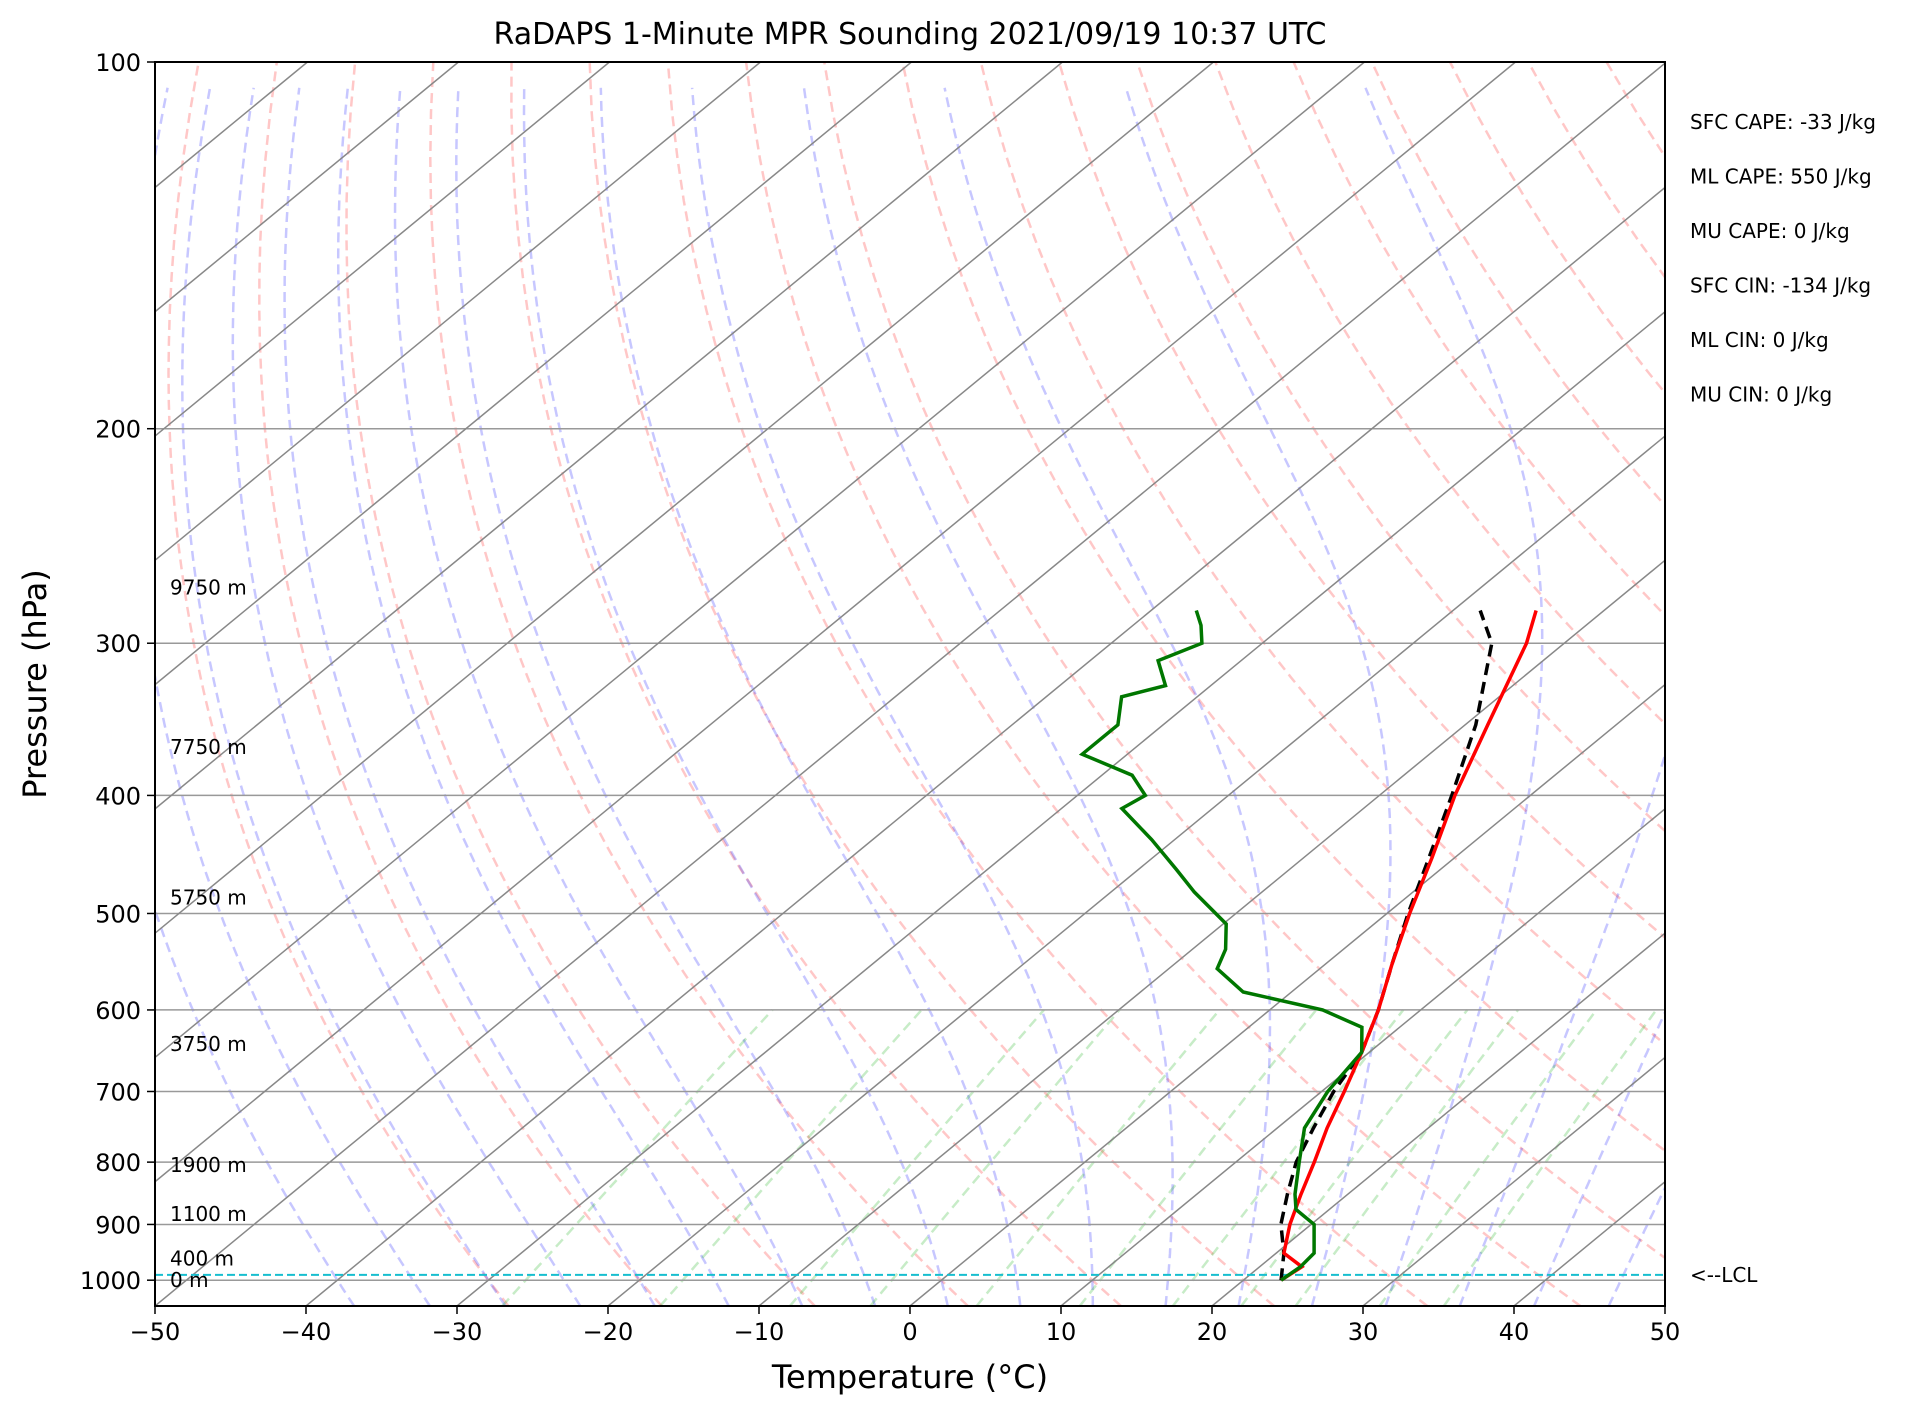 The width and height of the screenshot is (1905, 1406). Describe the element at coordinates (118, 430) in the screenshot. I see `y-tick-label: 200` at that location.